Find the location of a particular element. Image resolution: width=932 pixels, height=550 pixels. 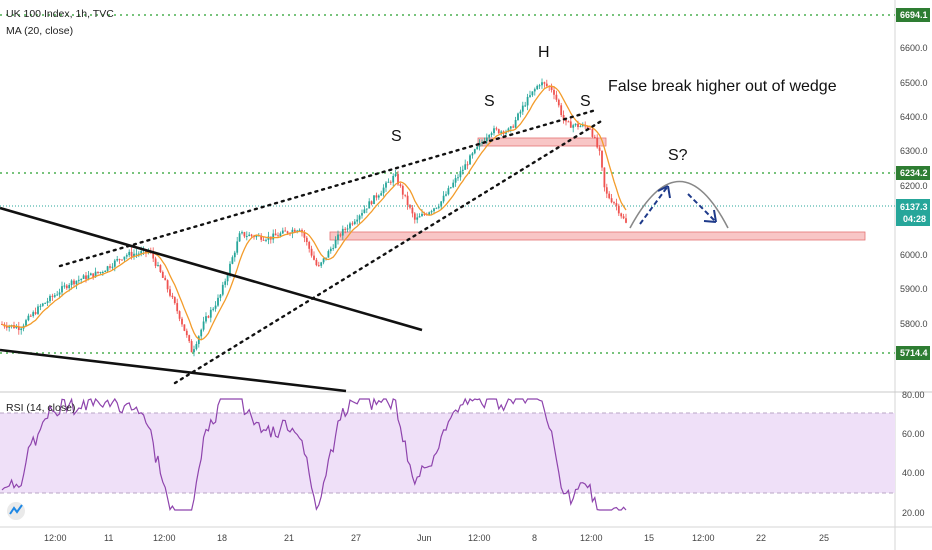

price-tick: 6200.0 is located at coordinates (914, 186).